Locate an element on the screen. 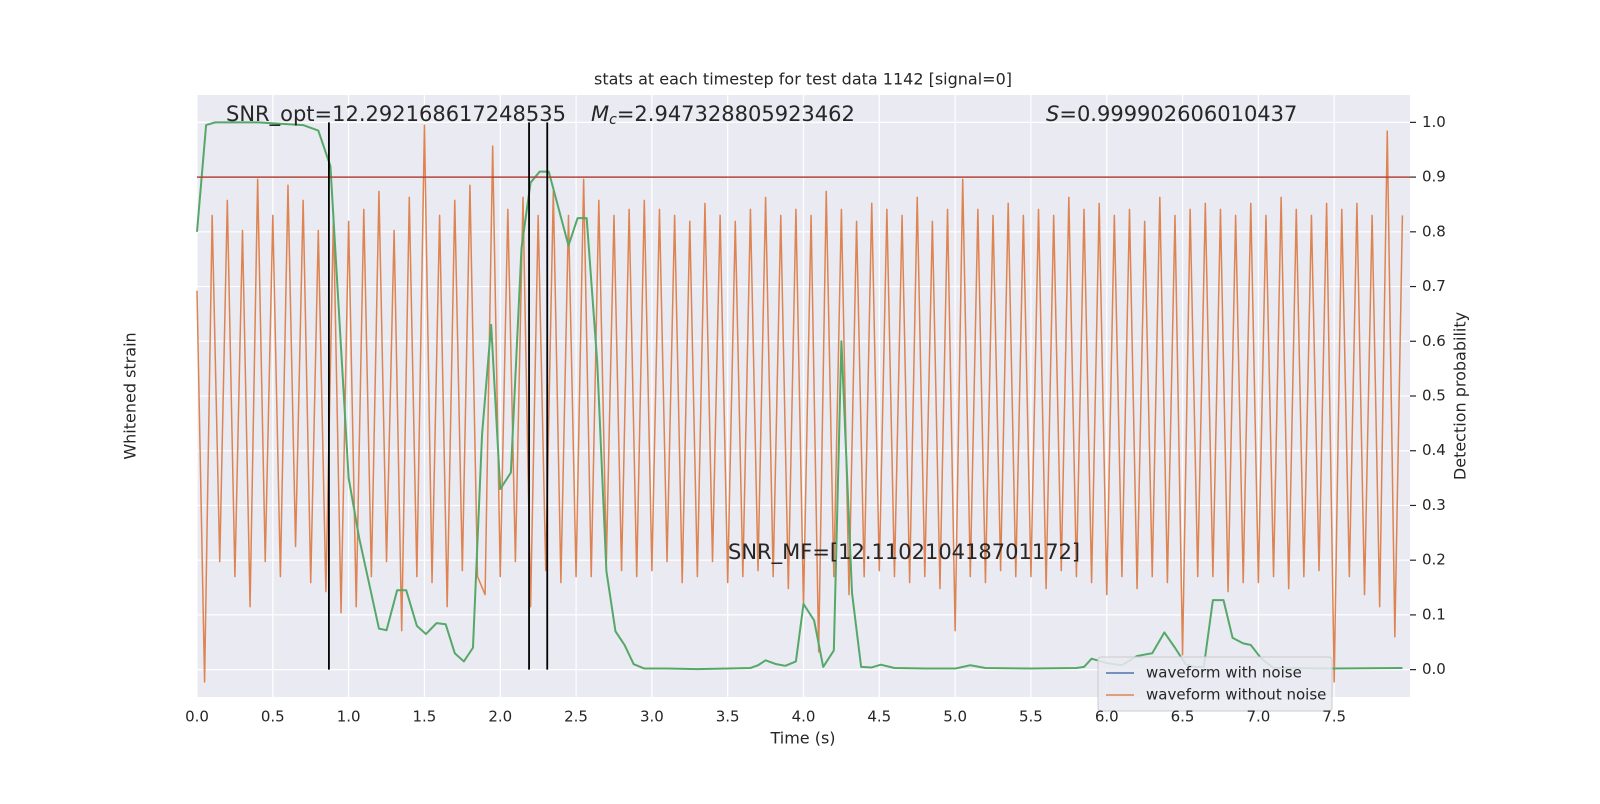  y2-tick-label: 0.5 is located at coordinates (1434, 396).